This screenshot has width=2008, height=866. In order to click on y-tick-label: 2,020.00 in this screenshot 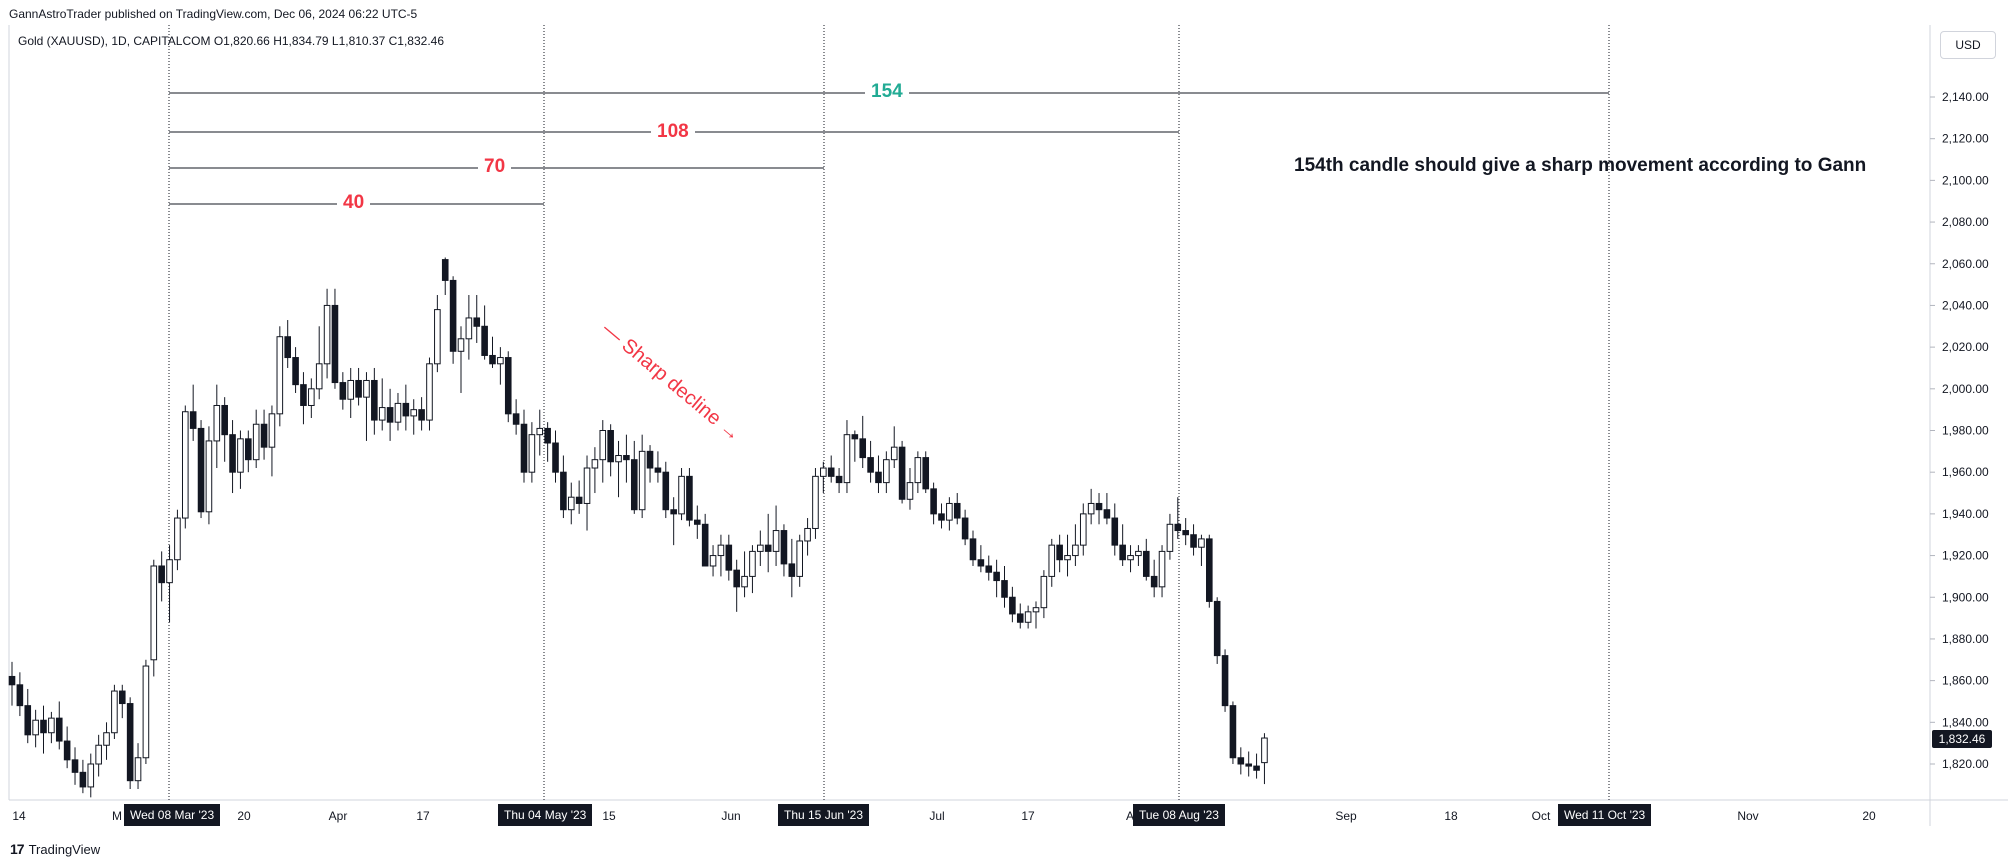, I will do `click(1965, 347)`.